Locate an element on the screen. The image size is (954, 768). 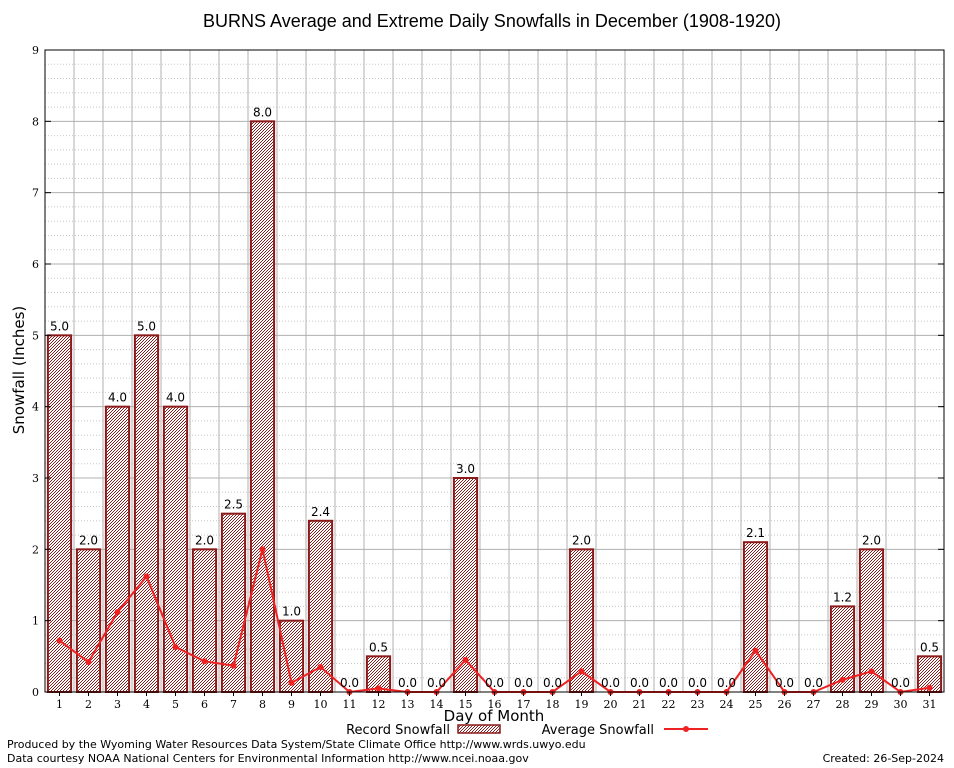
x-tick-label-12: 12 is located at coordinates (379, 704).